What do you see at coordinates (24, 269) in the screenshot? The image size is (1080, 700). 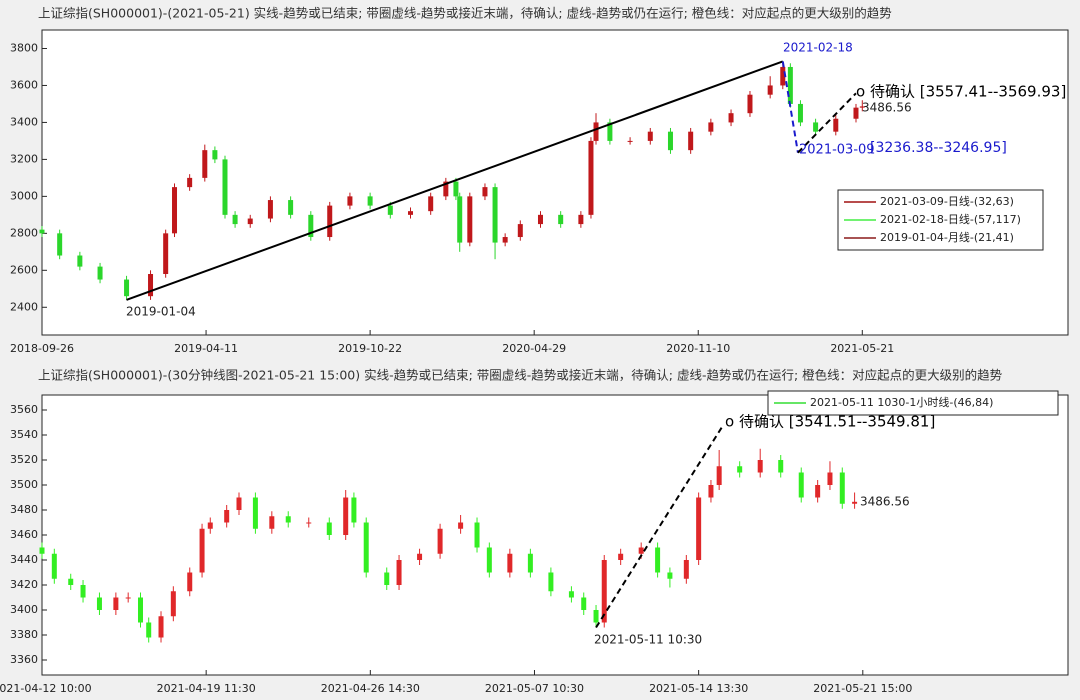 I see `y-tick-label: 2600` at bounding box center [24, 269].